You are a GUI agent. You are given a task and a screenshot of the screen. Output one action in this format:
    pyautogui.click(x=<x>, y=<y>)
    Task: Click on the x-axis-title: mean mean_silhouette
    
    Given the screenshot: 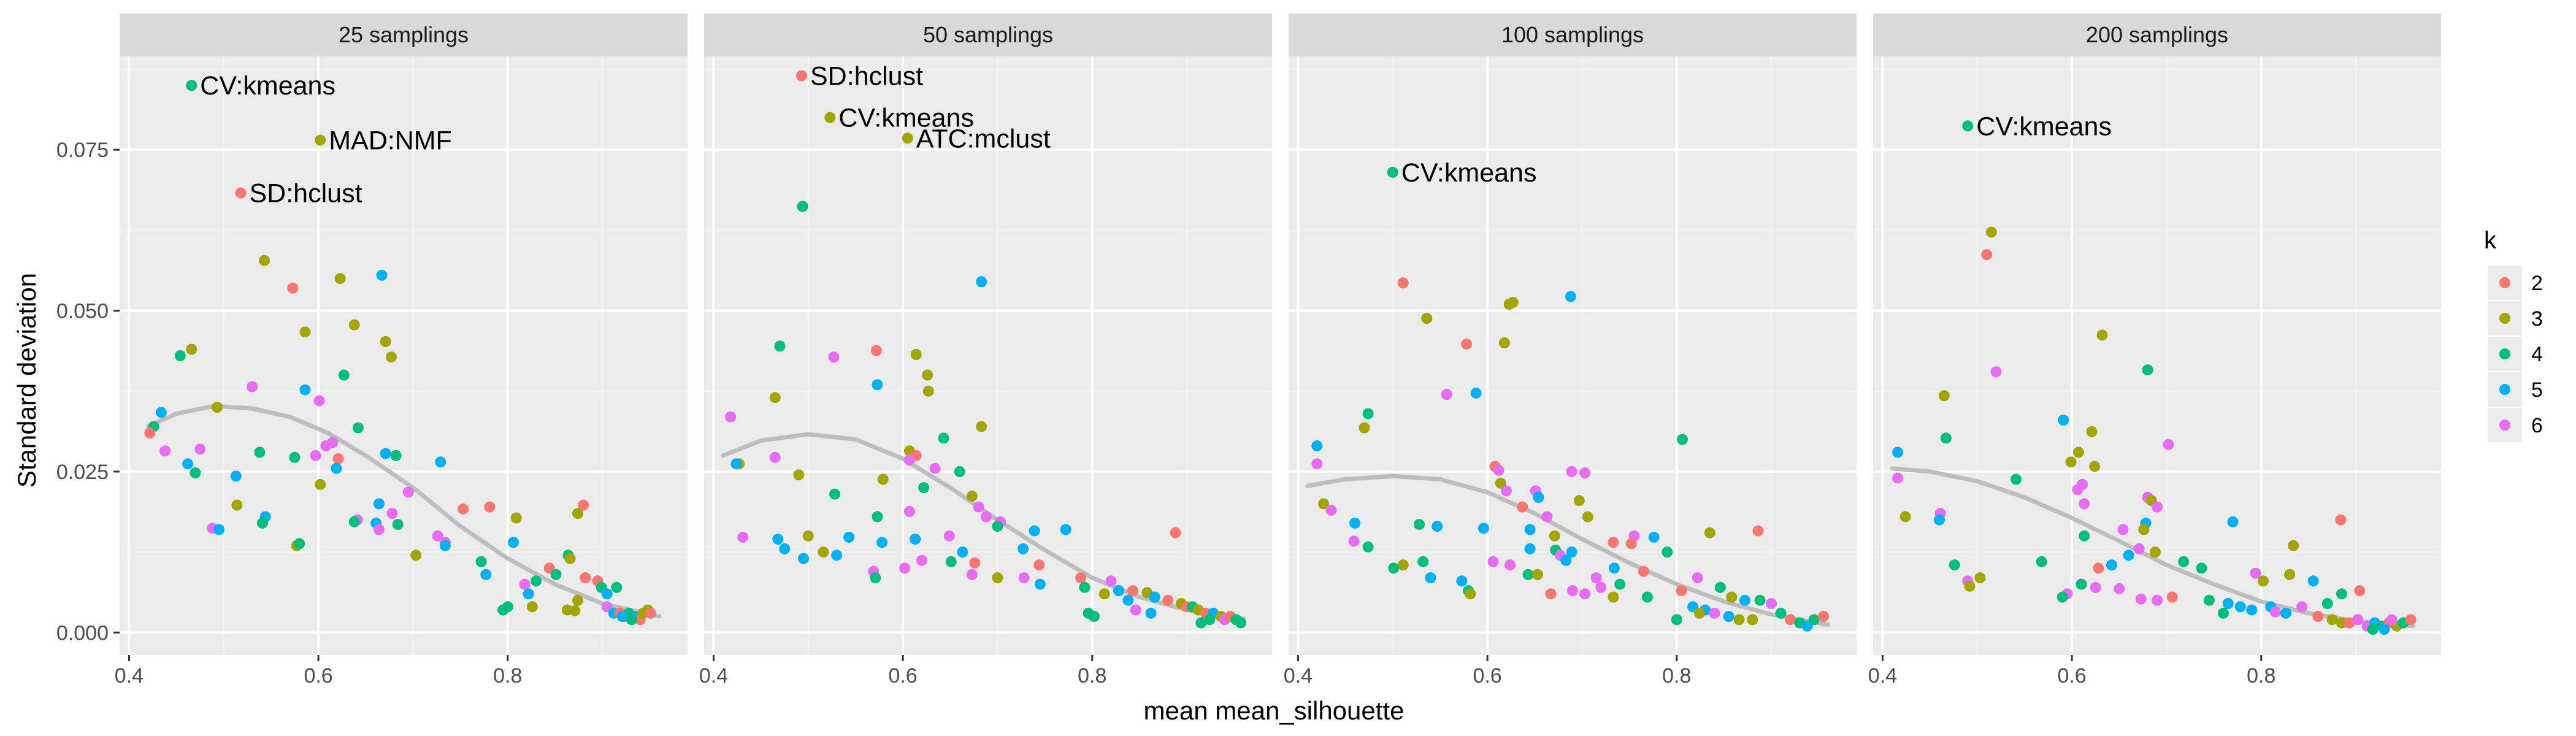 What is the action you would take?
    pyautogui.click(x=1274, y=710)
    